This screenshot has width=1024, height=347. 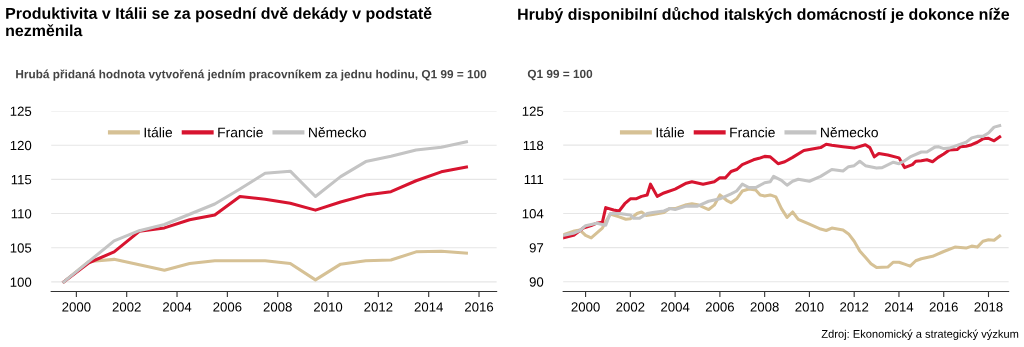 I want to click on y-tick-label: 110, so click(x=21, y=214).